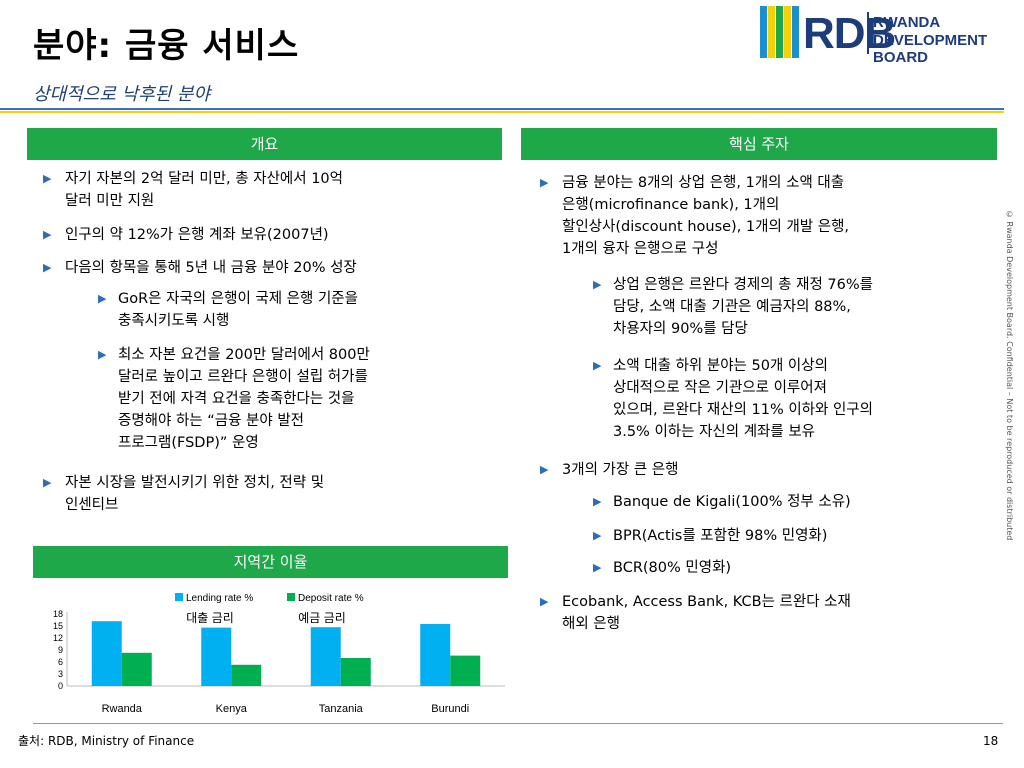 This screenshot has height=768, width=1024. I want to click on category-label: Rwanda, so click(122, 709).